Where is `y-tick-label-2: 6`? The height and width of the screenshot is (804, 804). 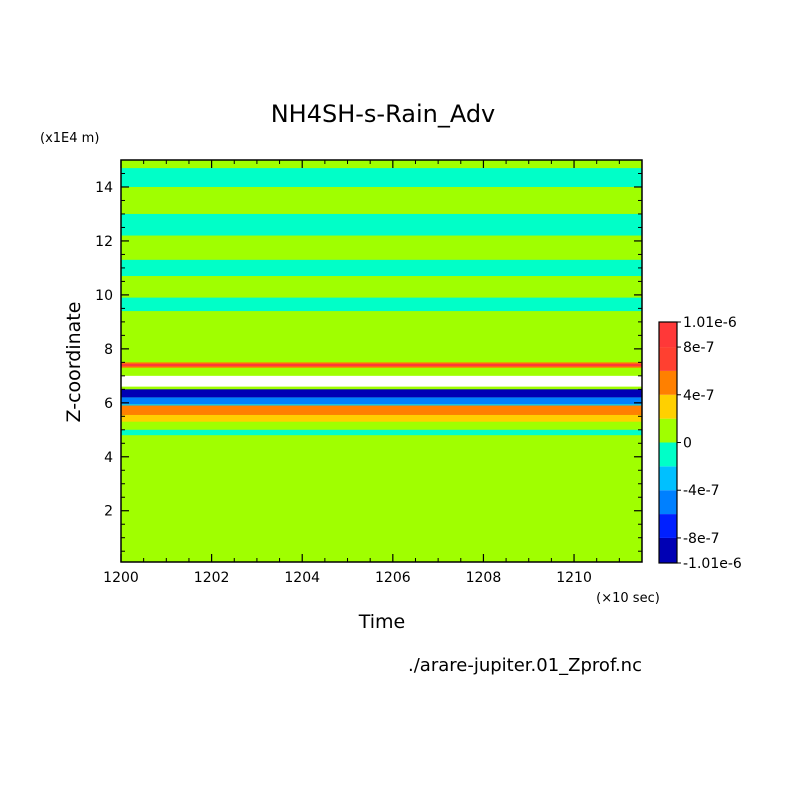 y-tick-label-2: 6 is located at coordinates (108, 404).